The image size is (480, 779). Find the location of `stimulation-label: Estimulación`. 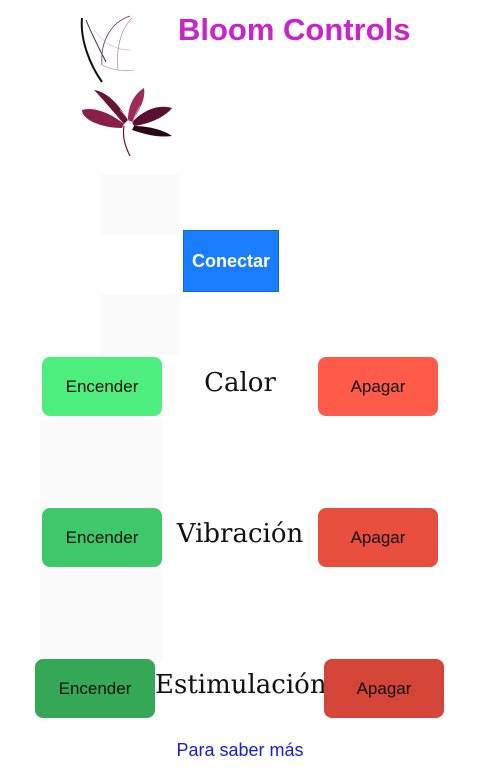

stimulation-label: Estimulación is located at coordinates (241, 685).